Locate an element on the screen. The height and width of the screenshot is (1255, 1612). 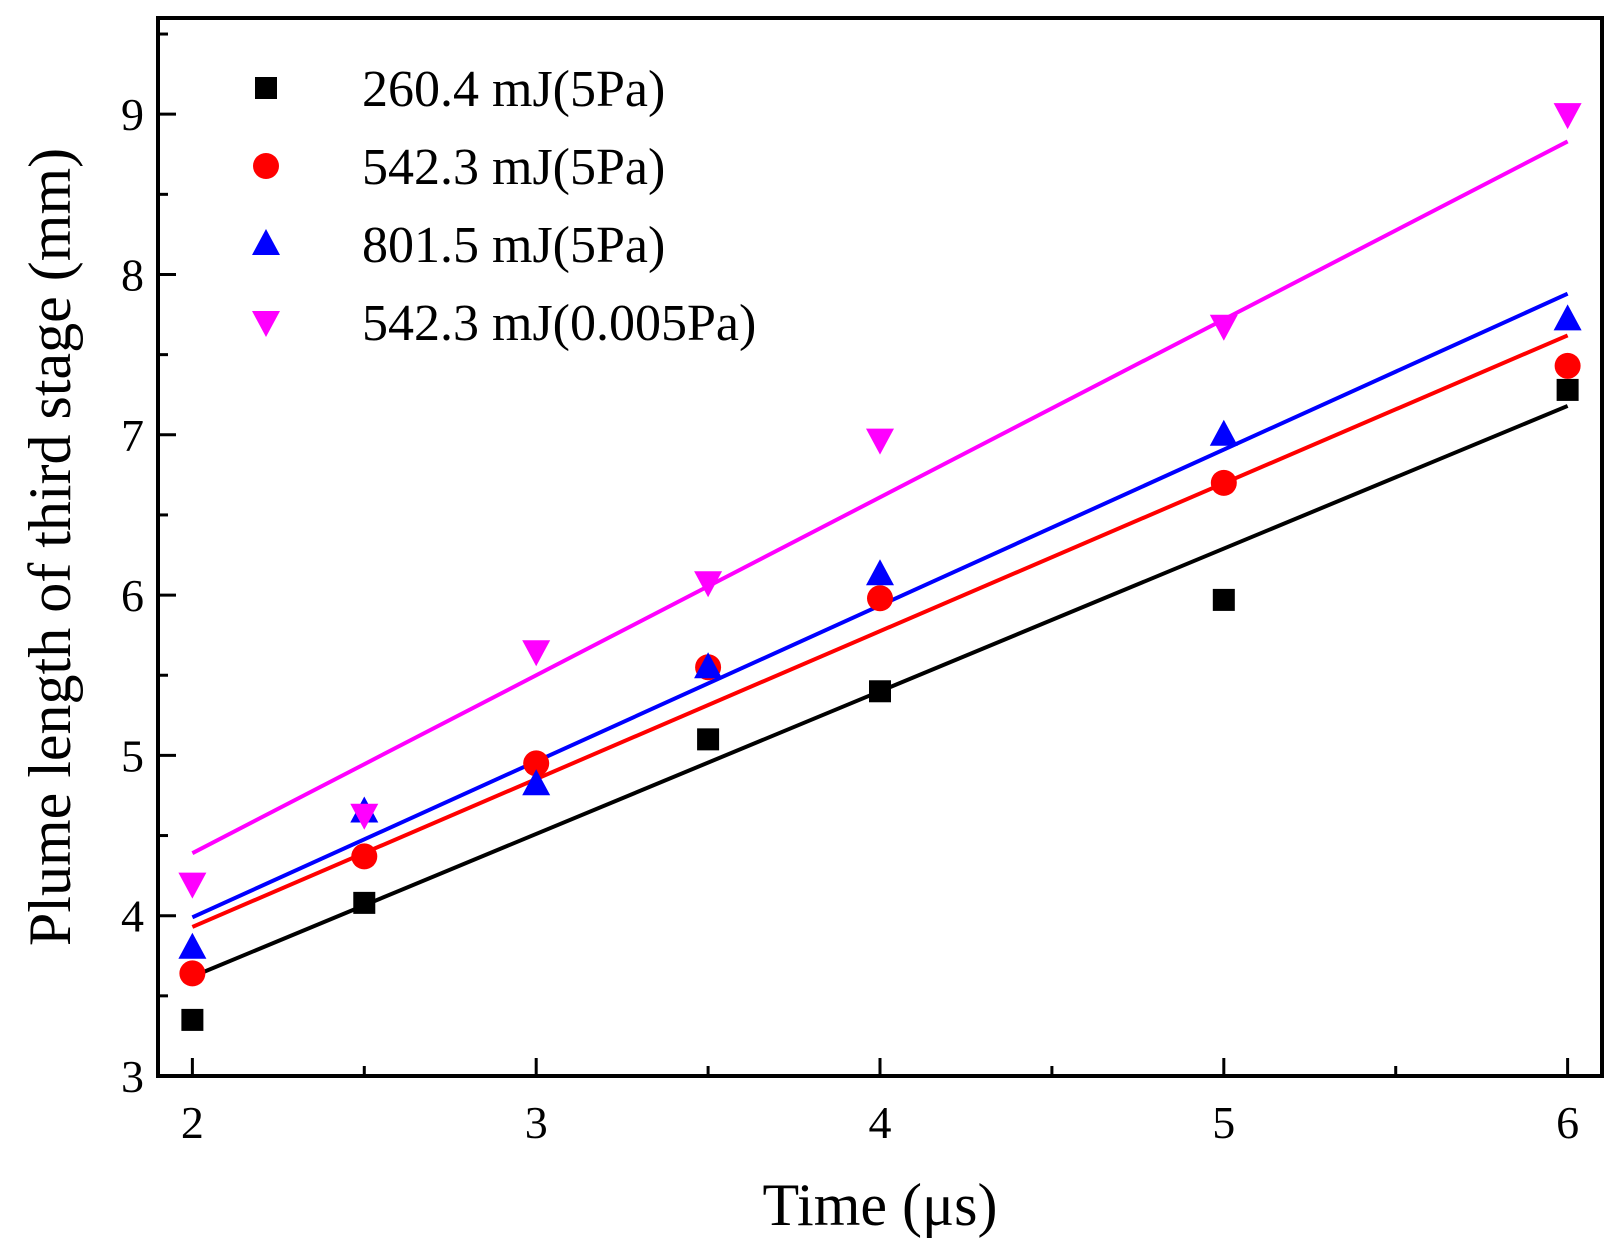
y-tick-label: 6 is located at coordinates (132, 595).